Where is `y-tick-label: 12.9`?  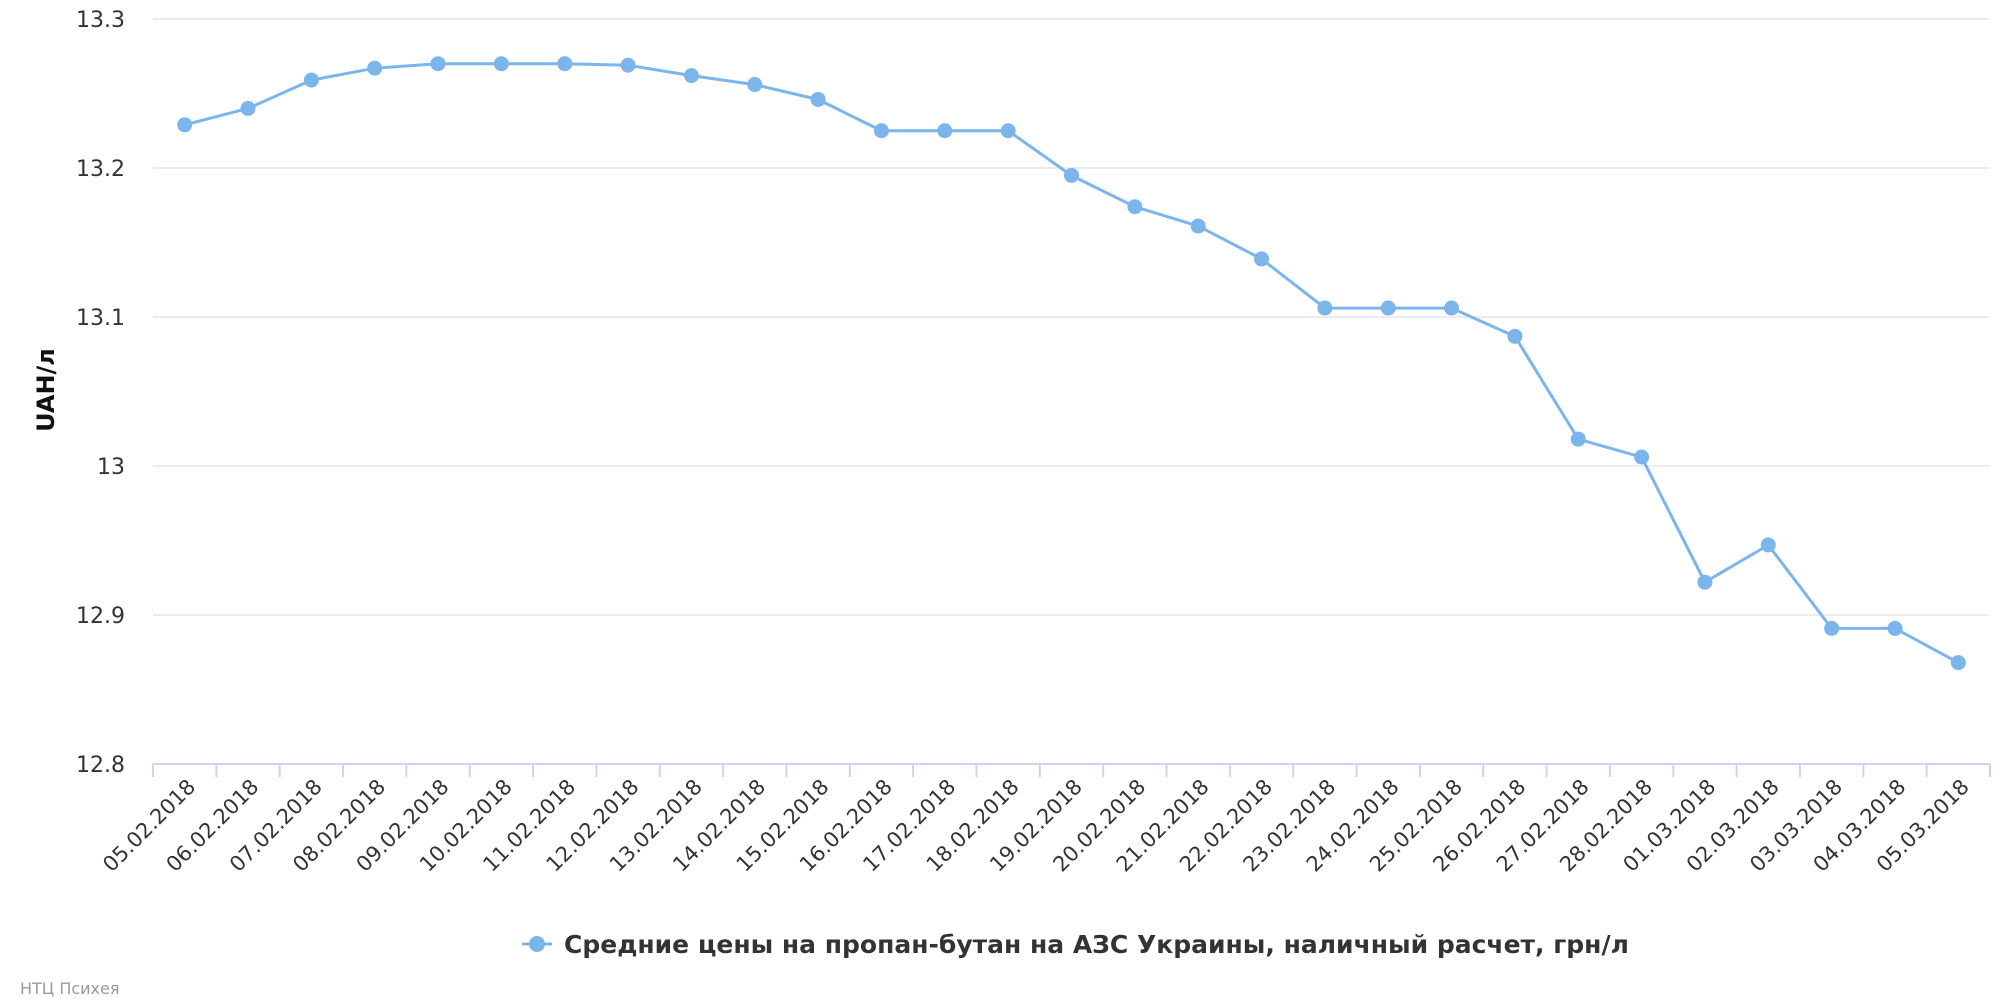
y-tick-label: 12.9 is located at coordinates (100, 616).